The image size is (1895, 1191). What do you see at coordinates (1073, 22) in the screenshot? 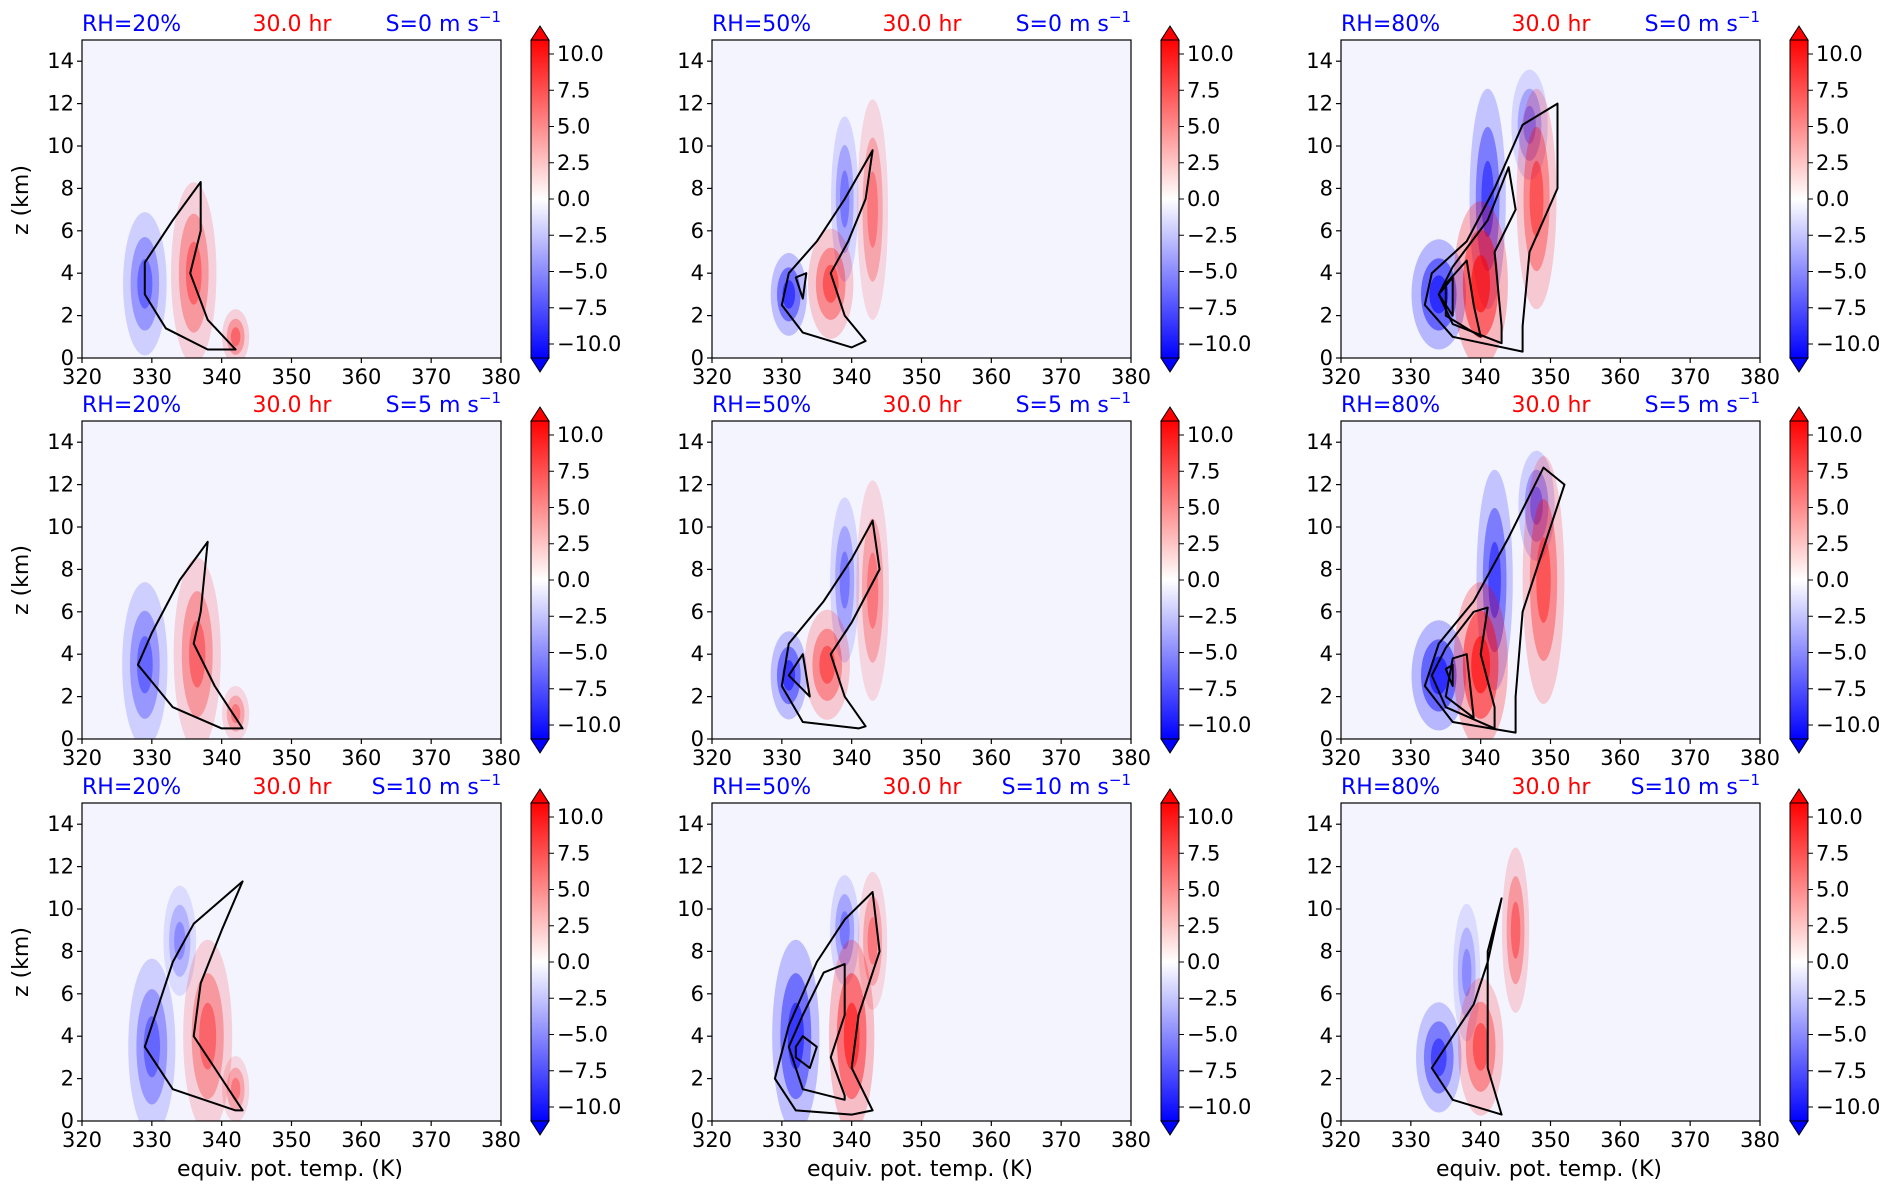
I see `panel-shear-label: S=0 m s−1` at bounding box center [1073, 22].